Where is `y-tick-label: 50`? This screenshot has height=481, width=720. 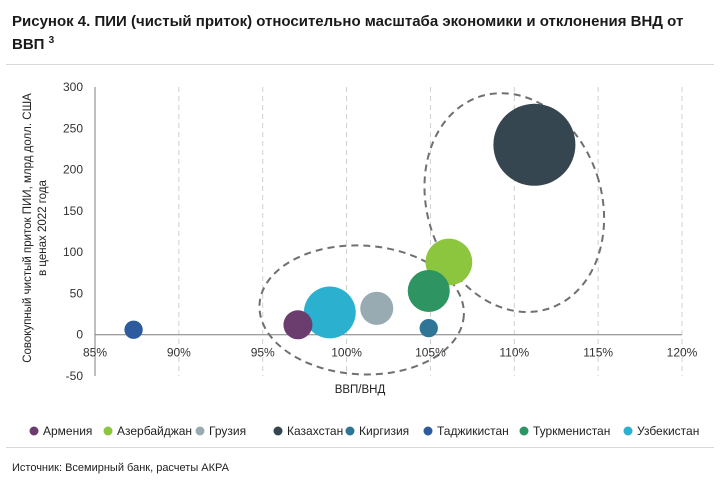
y-tick-label: 50 is located at coordinates (77, 293).